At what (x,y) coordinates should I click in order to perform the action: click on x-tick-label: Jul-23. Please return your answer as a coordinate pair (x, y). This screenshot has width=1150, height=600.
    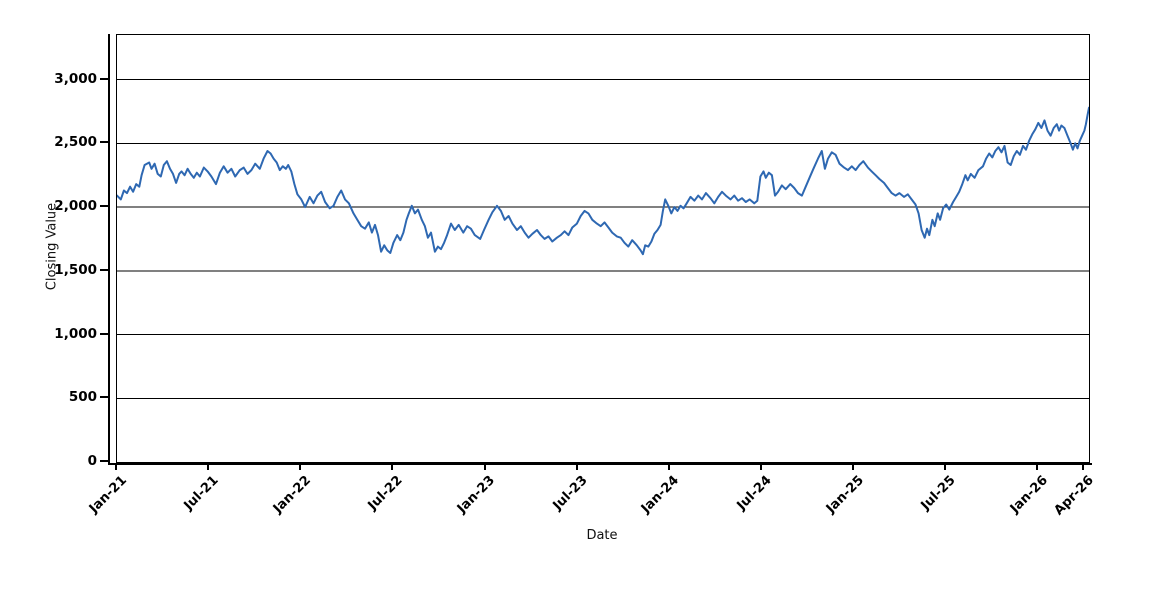
    Looking at the image, I should click on (570, 493).